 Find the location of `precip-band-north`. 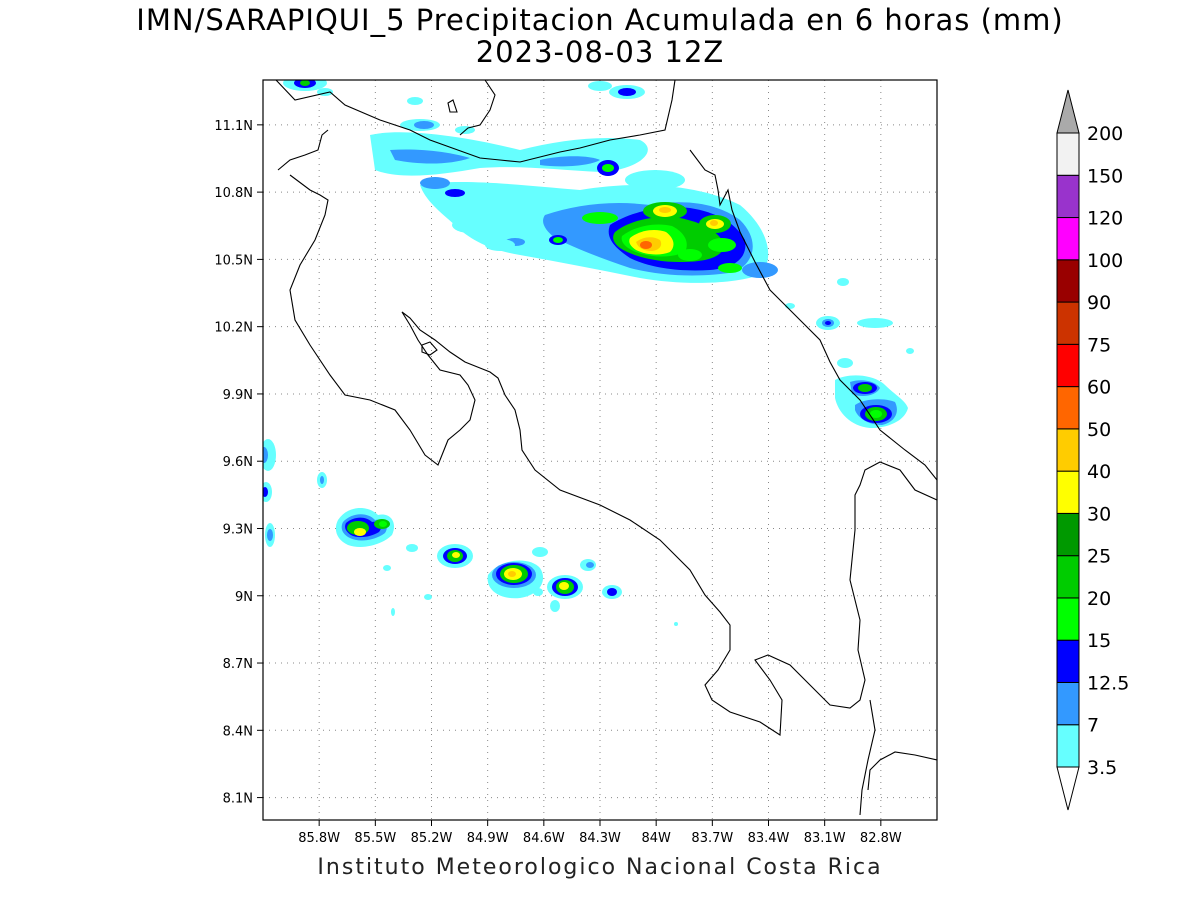

precip-band-north is located at coordinates (574, 207).